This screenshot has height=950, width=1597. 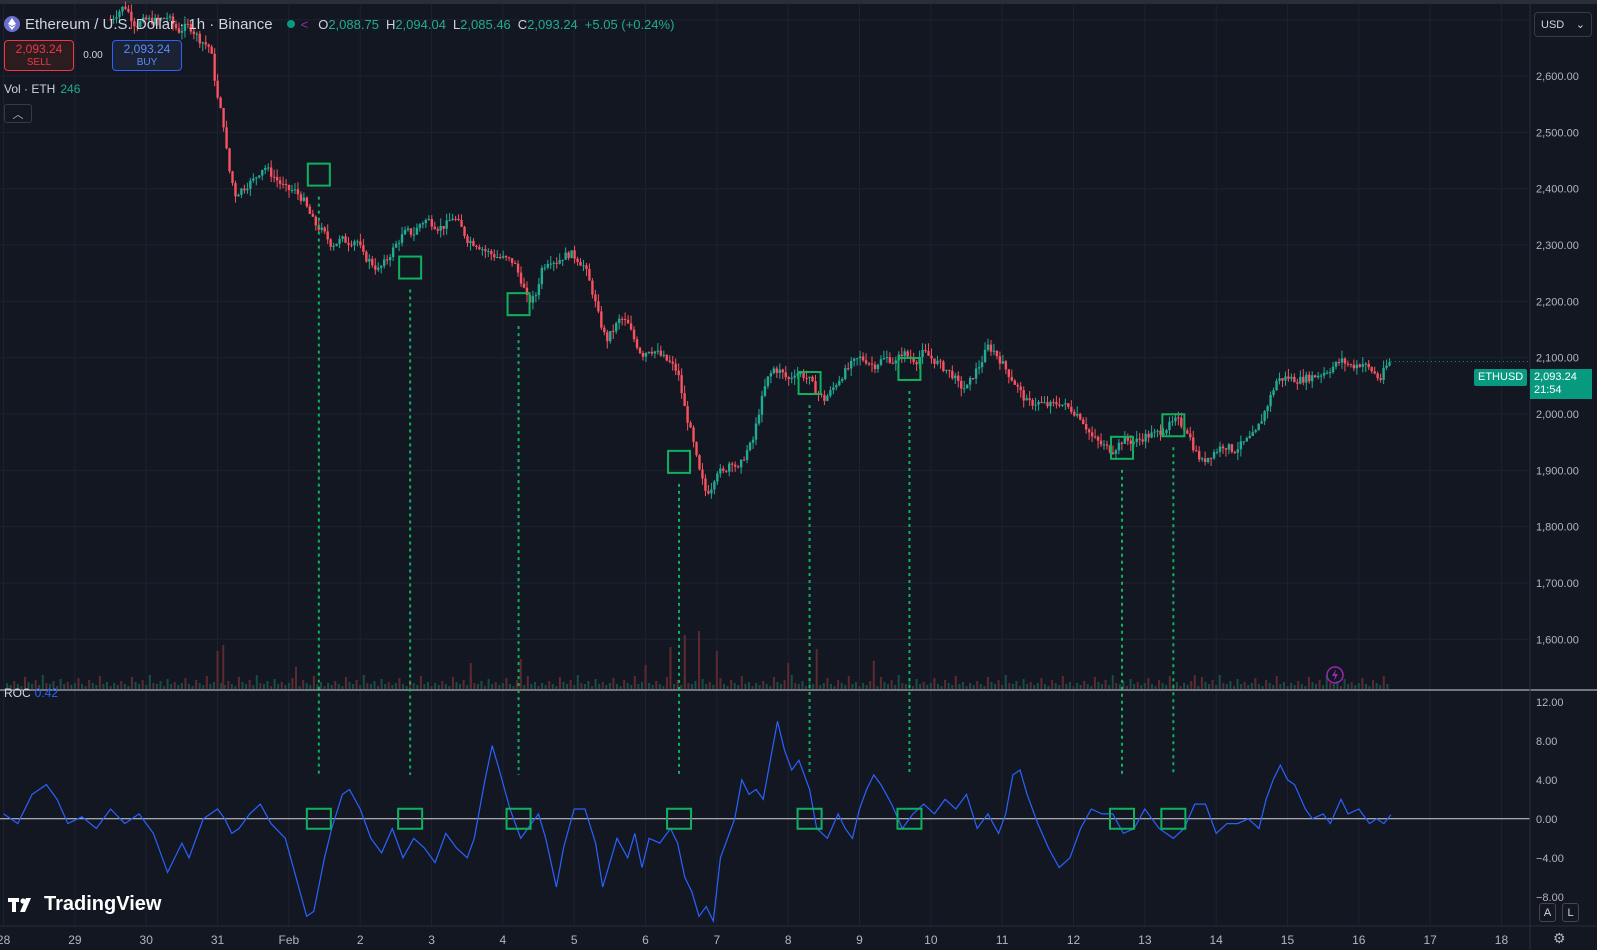 I want to click on time-tick-label: 11, so click(x=1002, y=940).